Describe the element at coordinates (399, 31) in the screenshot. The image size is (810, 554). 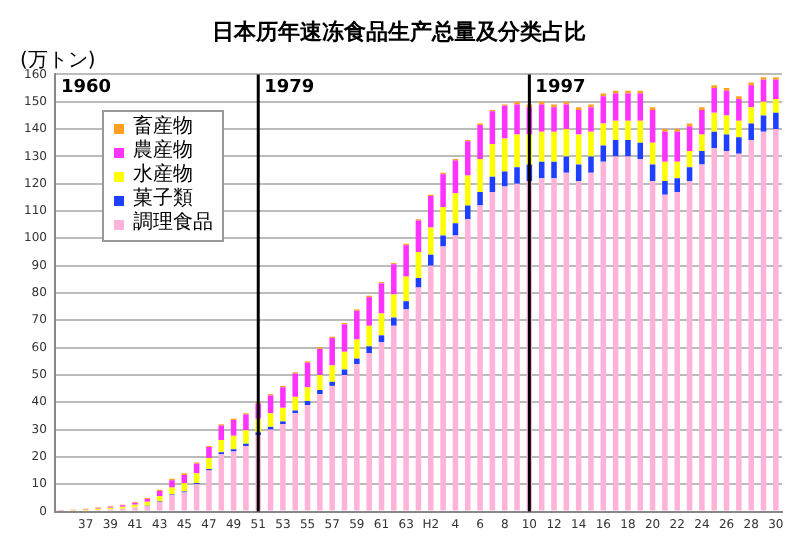
I see `chart-title: 日本历年速冻食品生产总量及分类占比` at that location.